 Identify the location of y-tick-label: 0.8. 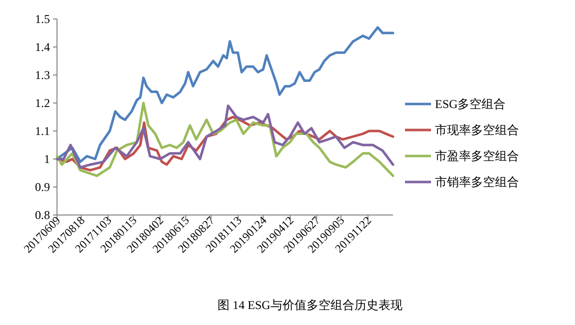
(42, 215).